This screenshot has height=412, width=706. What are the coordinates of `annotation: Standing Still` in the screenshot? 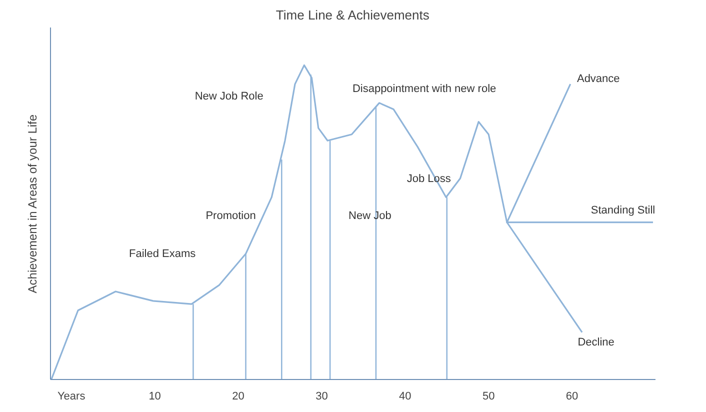 It's located at (623, 210).